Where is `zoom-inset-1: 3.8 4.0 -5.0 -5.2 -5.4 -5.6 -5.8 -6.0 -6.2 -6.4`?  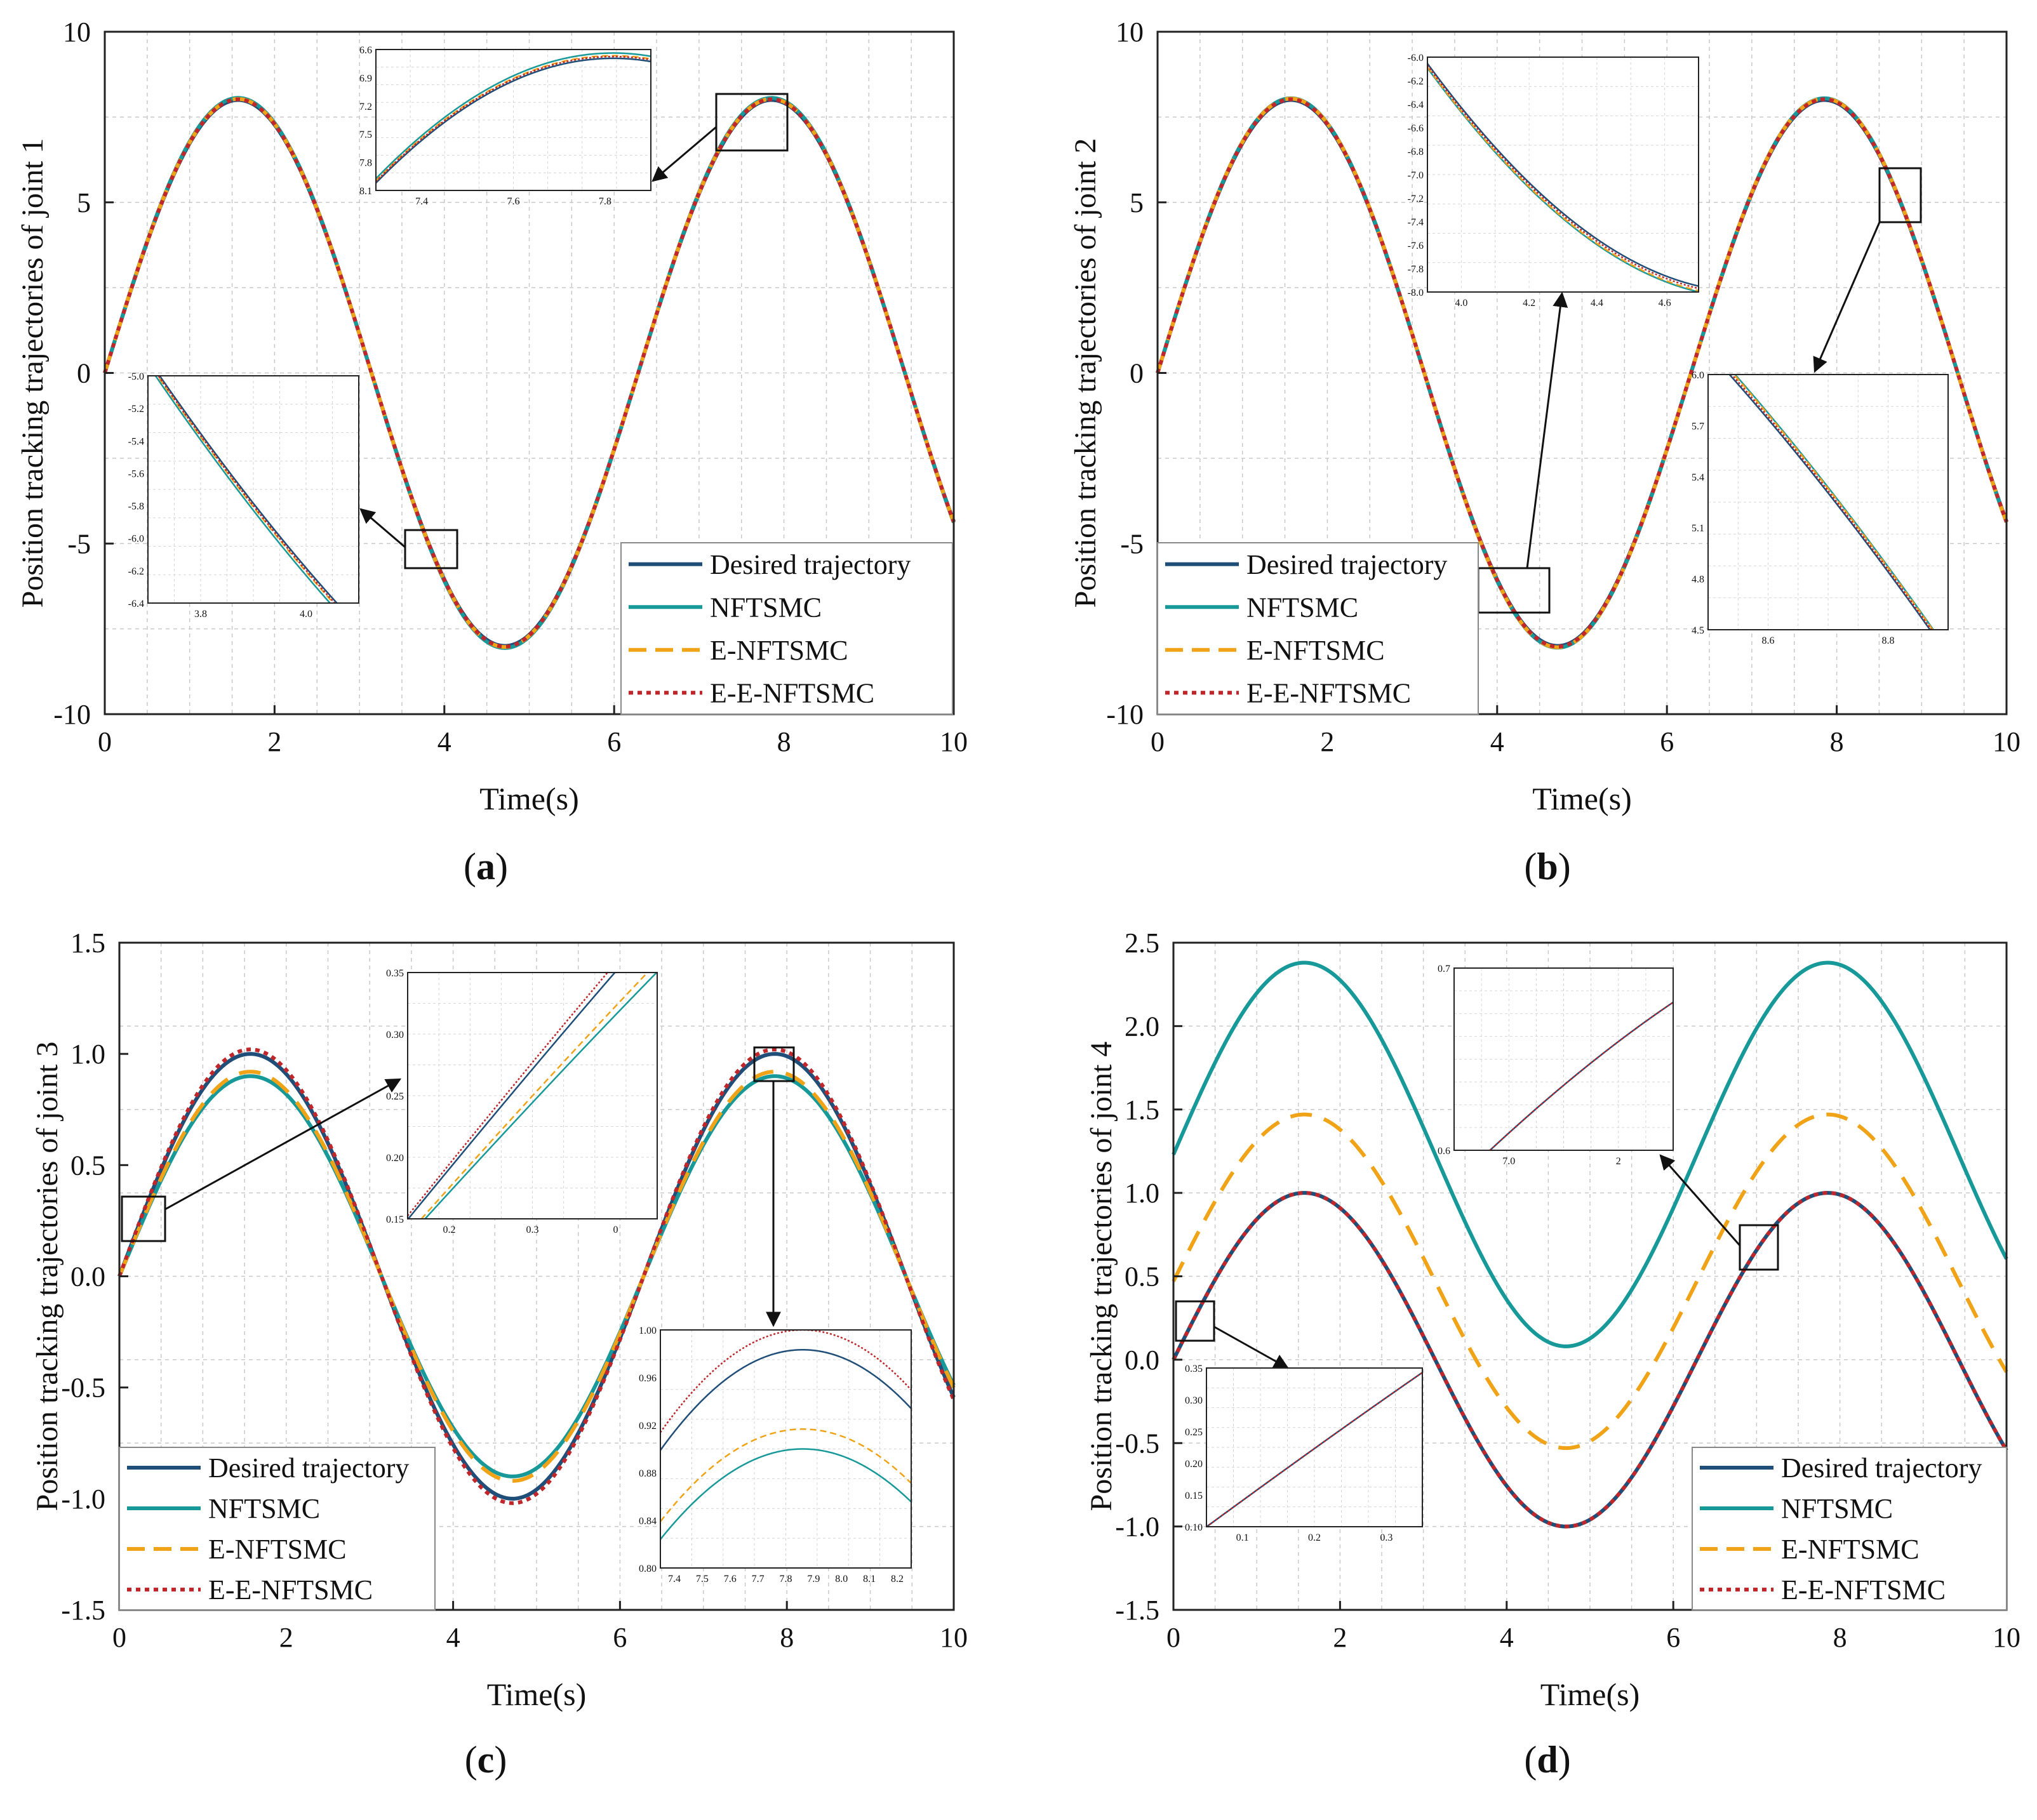
zoom-inset-1: 3.8 4.0 -5.0 -5.2 -5.4 -5.6 -5.8 -6.0 -6.2 -6.4 is located at coordinates (243, 495).